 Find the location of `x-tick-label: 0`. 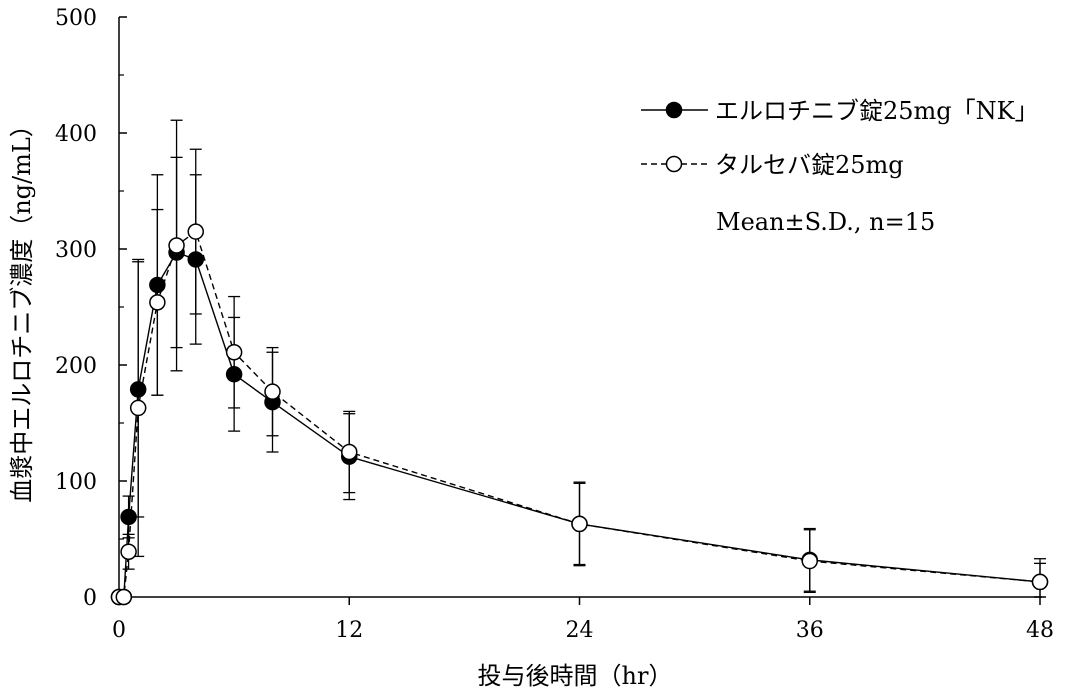

x-tick-label: 0 is located at coordinates (119, 630).